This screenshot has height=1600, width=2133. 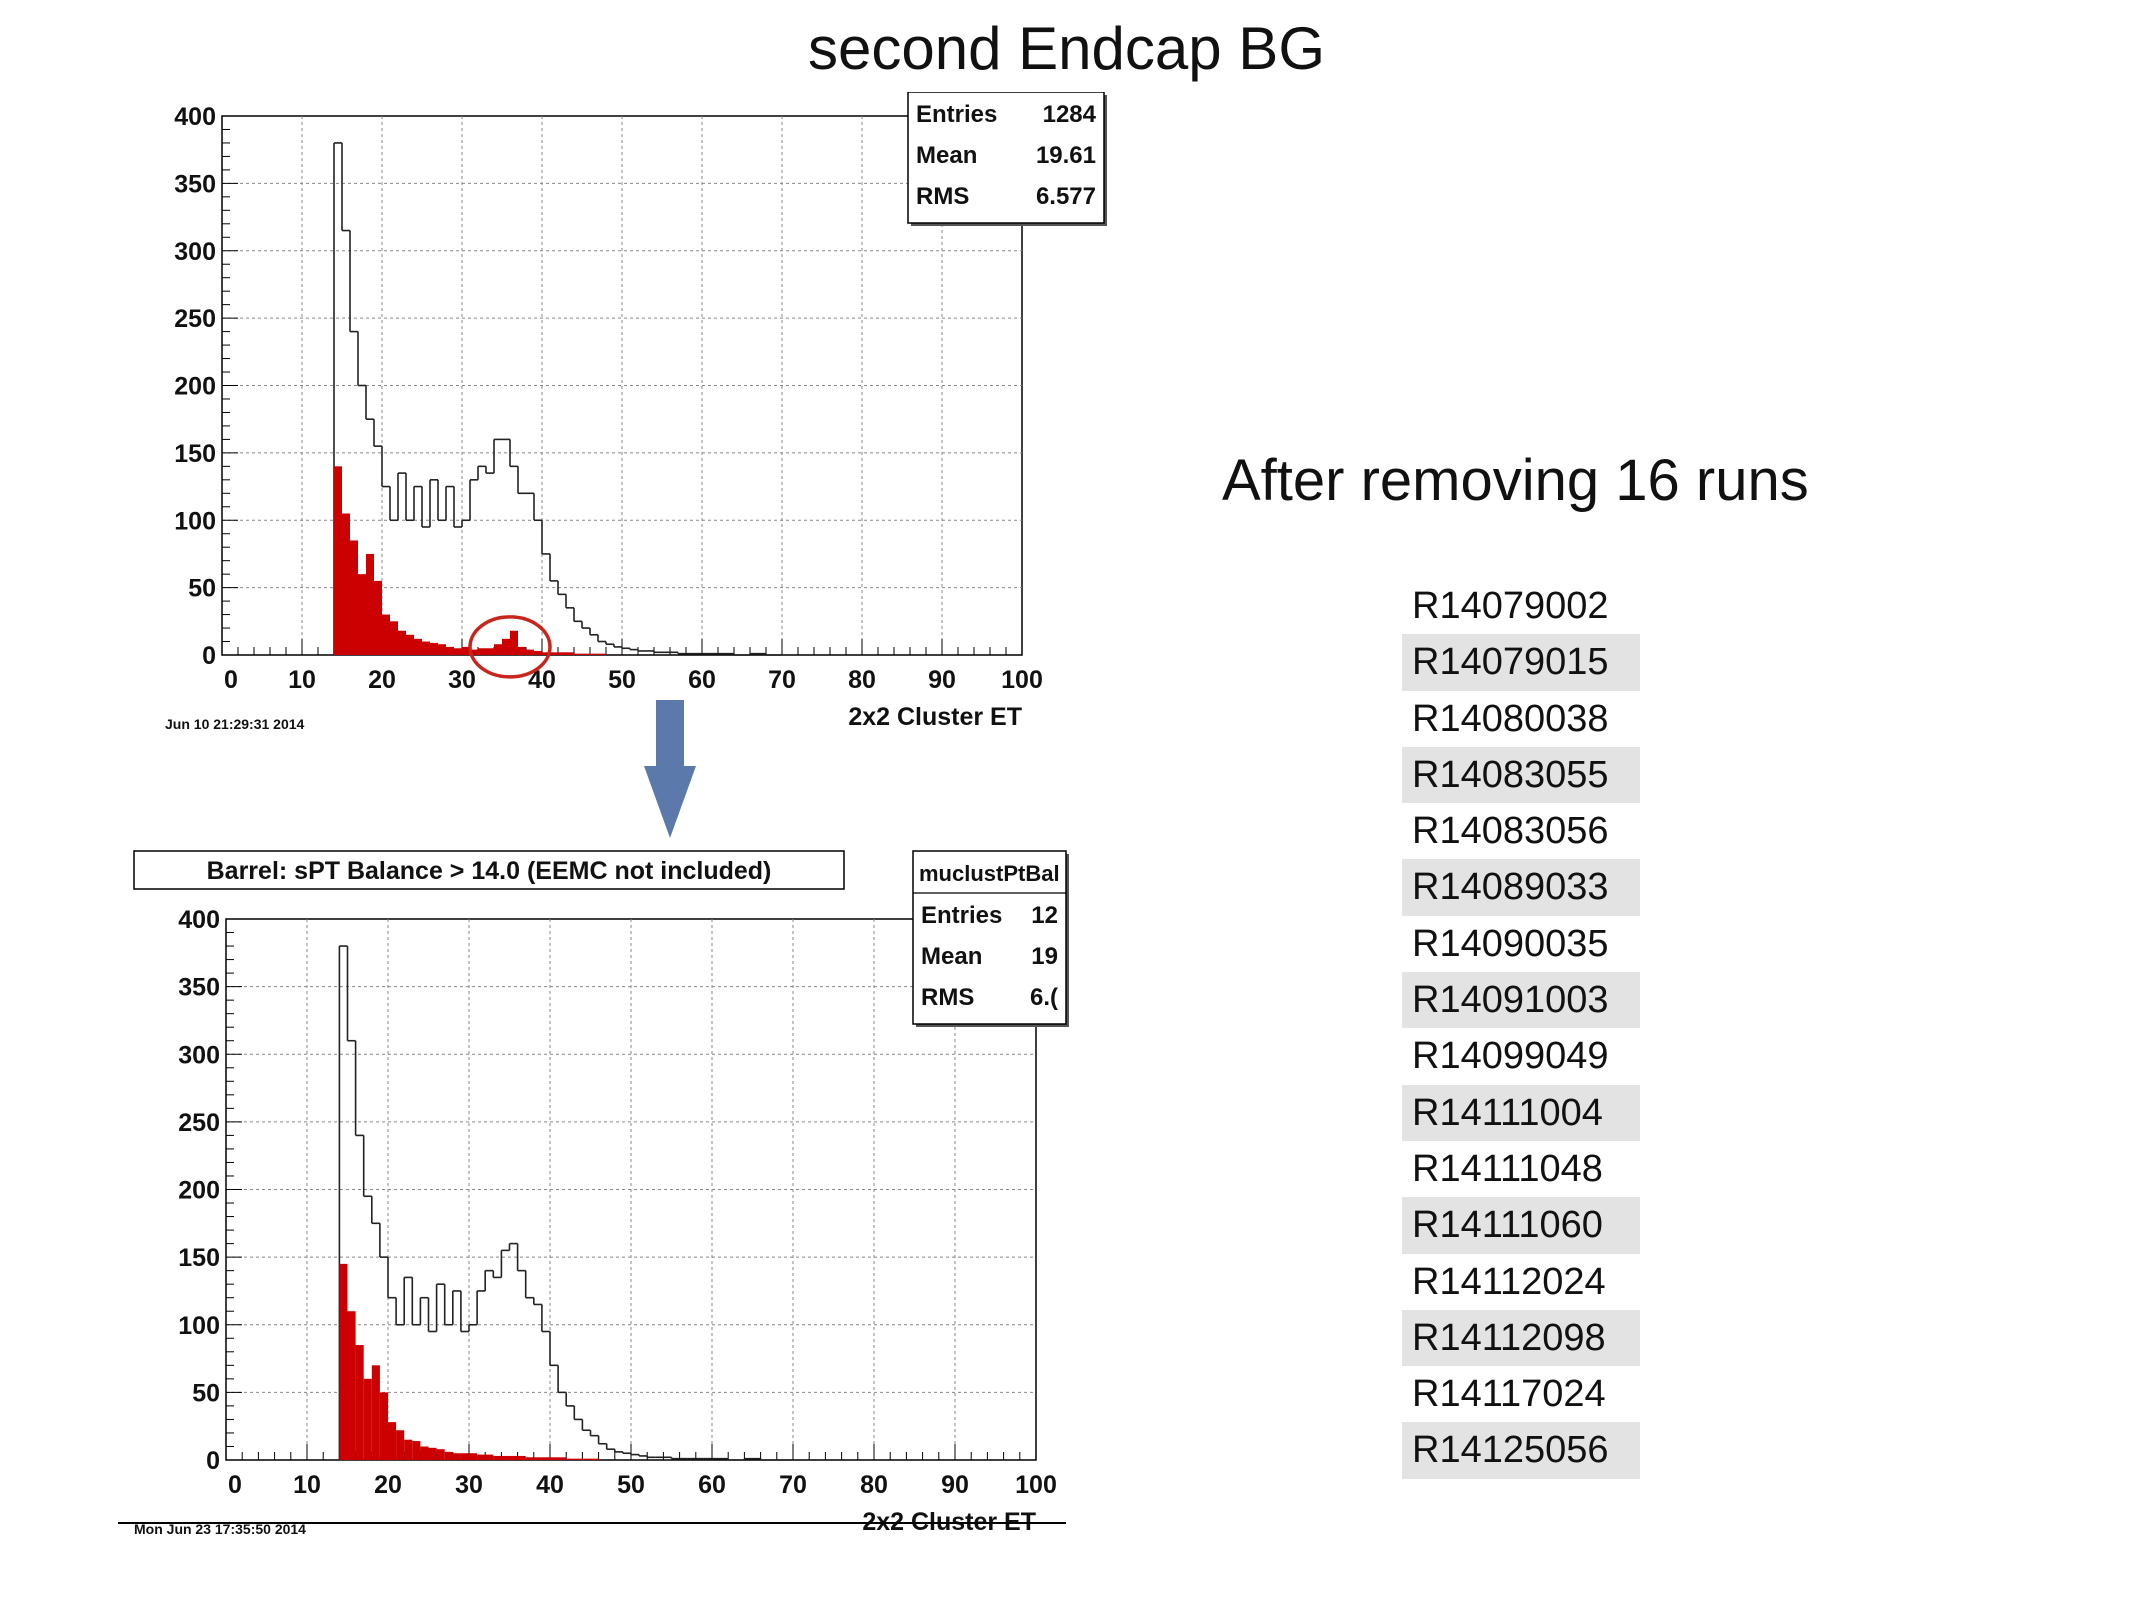 What do you see at coordinates (199, 920) in the screenshot?
I see `y-tick-label: 400` at bounding box center [199, 920].